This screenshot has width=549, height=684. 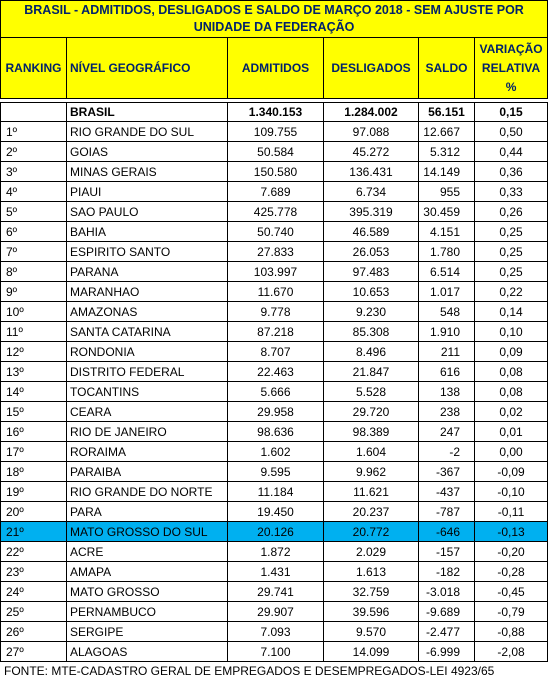 What do you see at coordinates (371, 311) in the screenshot?
I see `cell-desligados: 9.230` at bounding box center [371, 311].